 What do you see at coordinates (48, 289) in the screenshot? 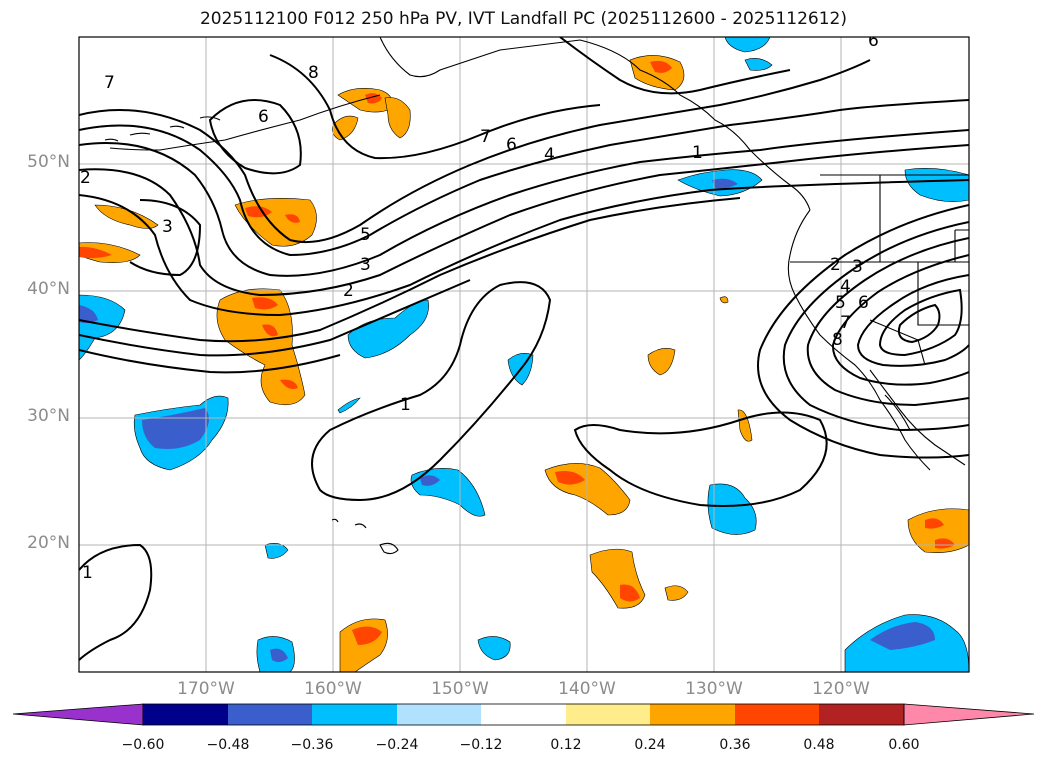
I see `lat-tick-label: 40°N` at bounding box center [48, 289].